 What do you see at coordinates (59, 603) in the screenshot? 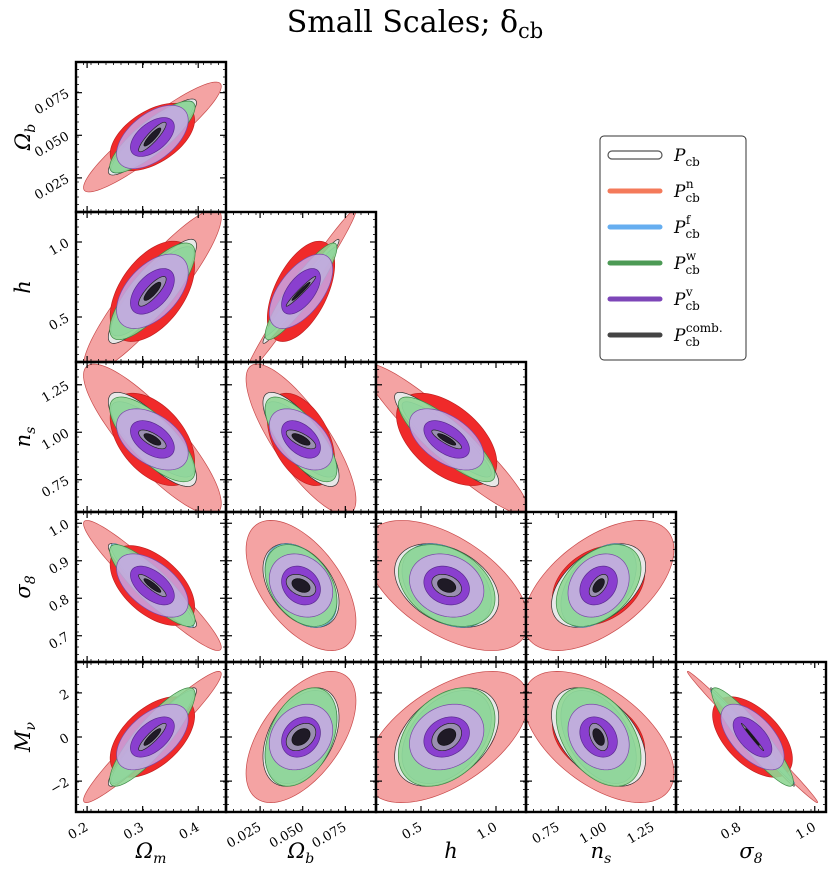
I see `y-tick-label: 0.8` at bounding box center [59, 603].